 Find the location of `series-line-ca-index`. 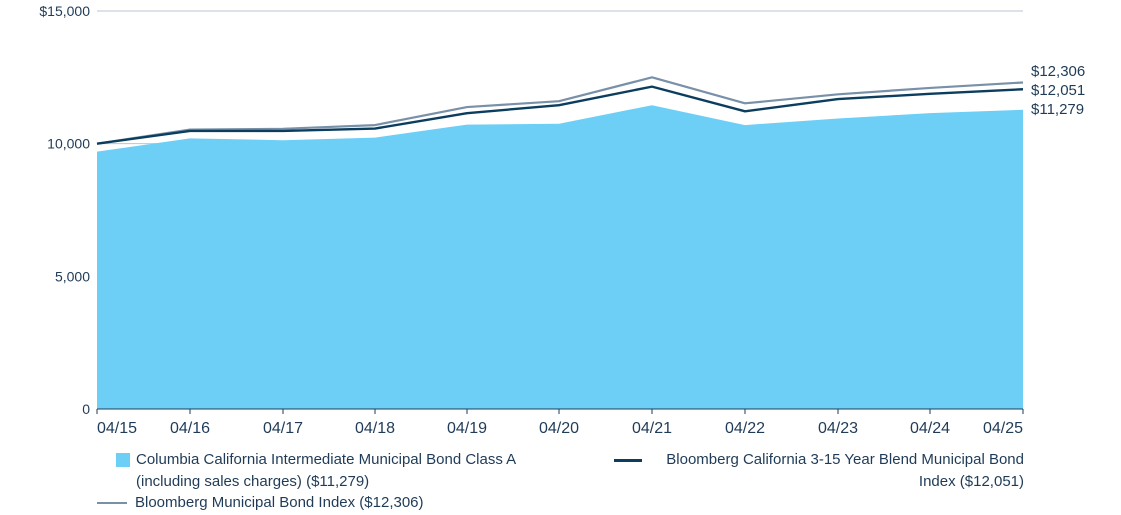

series-line-ca-index is located at coordinates (560, 115).